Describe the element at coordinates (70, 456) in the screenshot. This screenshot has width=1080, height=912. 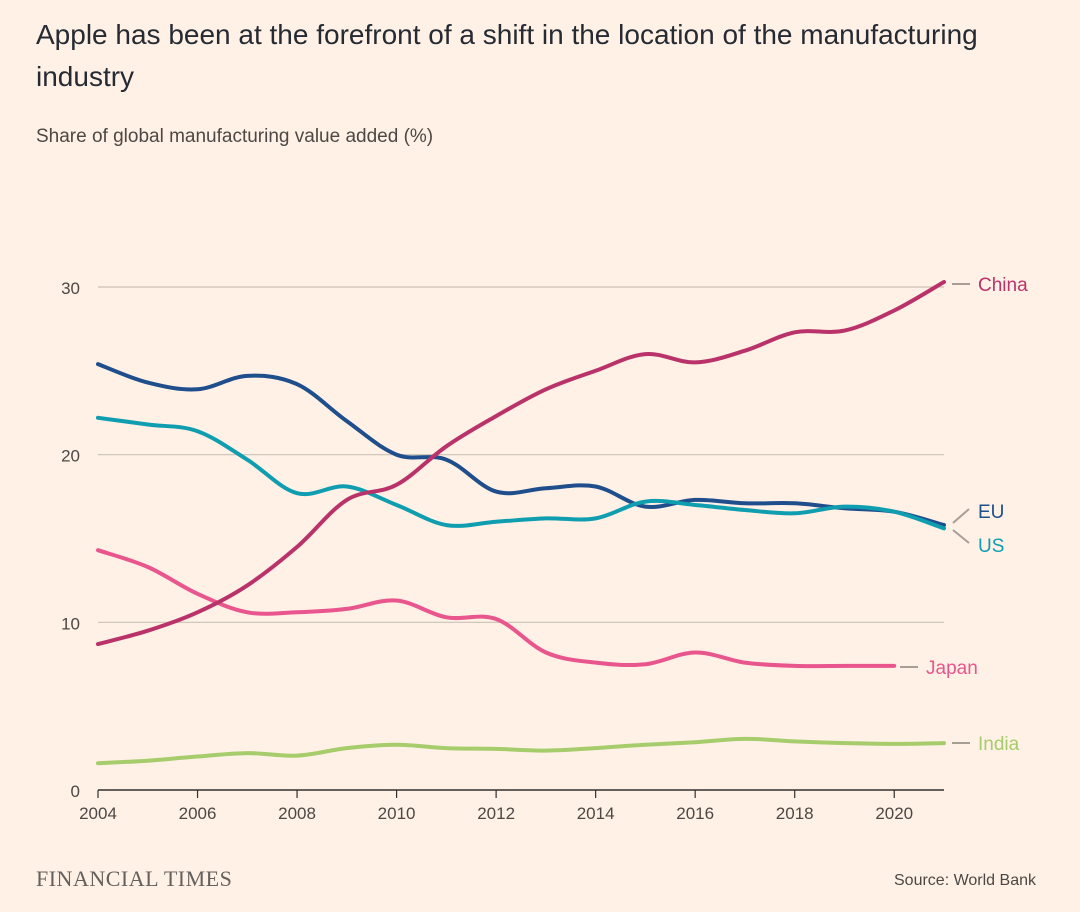
I see `y-tick-label: 20` at that location.